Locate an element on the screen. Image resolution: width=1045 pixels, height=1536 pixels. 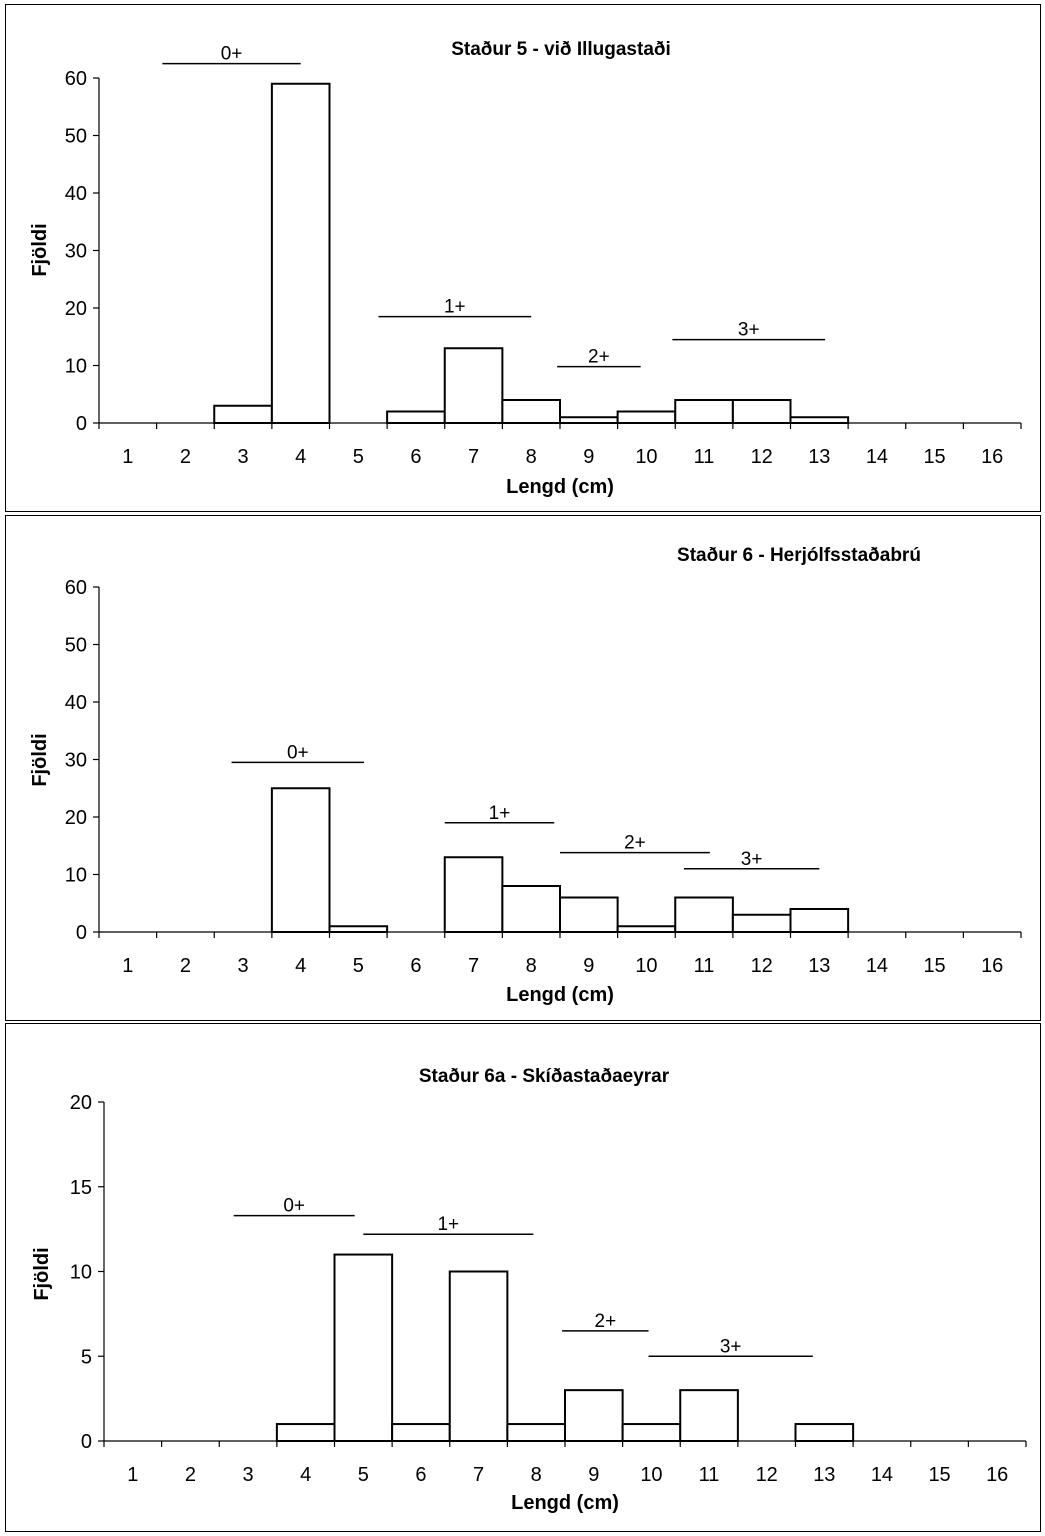
chart-title: Staður 5 - við Illugastaði is located at coordinates (561, 49).